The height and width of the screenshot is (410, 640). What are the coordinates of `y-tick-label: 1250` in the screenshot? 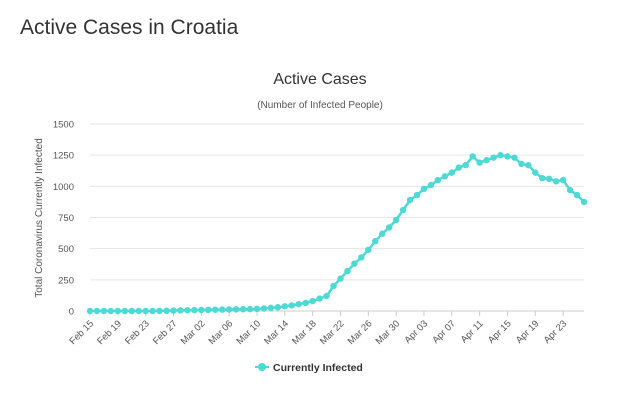 It's located at (63, 156).